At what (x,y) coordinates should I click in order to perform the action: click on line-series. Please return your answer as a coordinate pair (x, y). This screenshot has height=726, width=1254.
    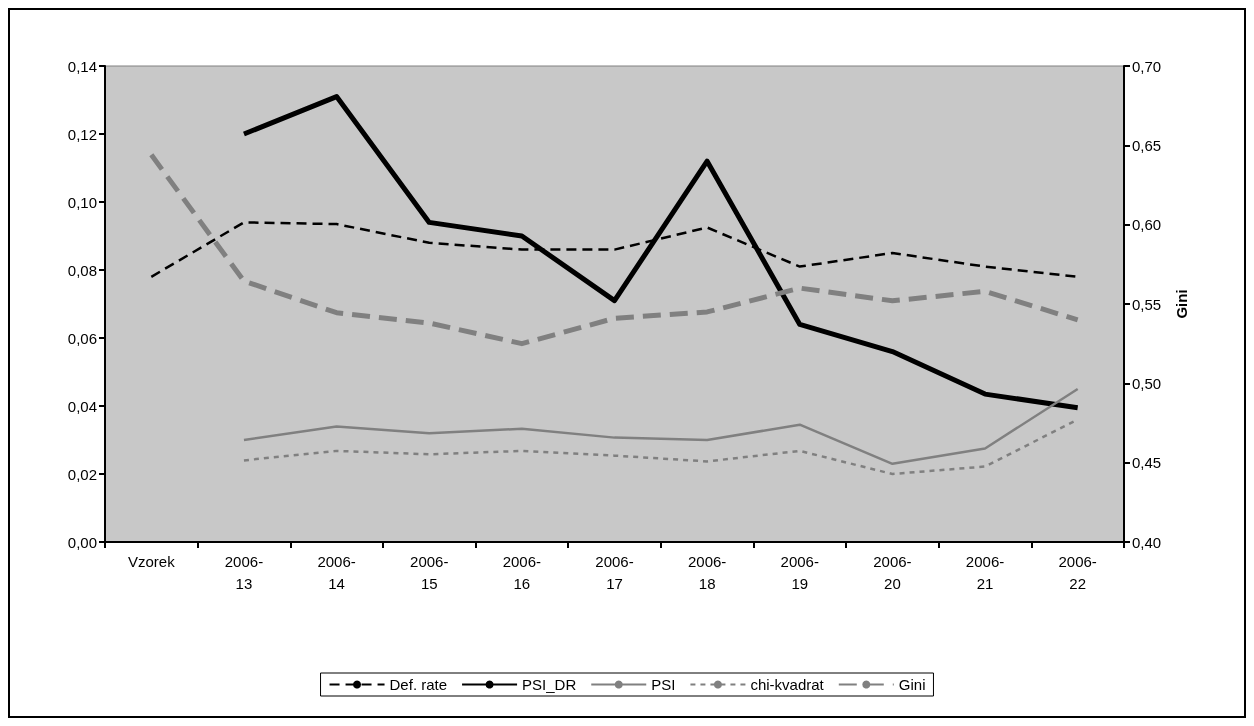
    Looking at the image, I should click on (660, 426).